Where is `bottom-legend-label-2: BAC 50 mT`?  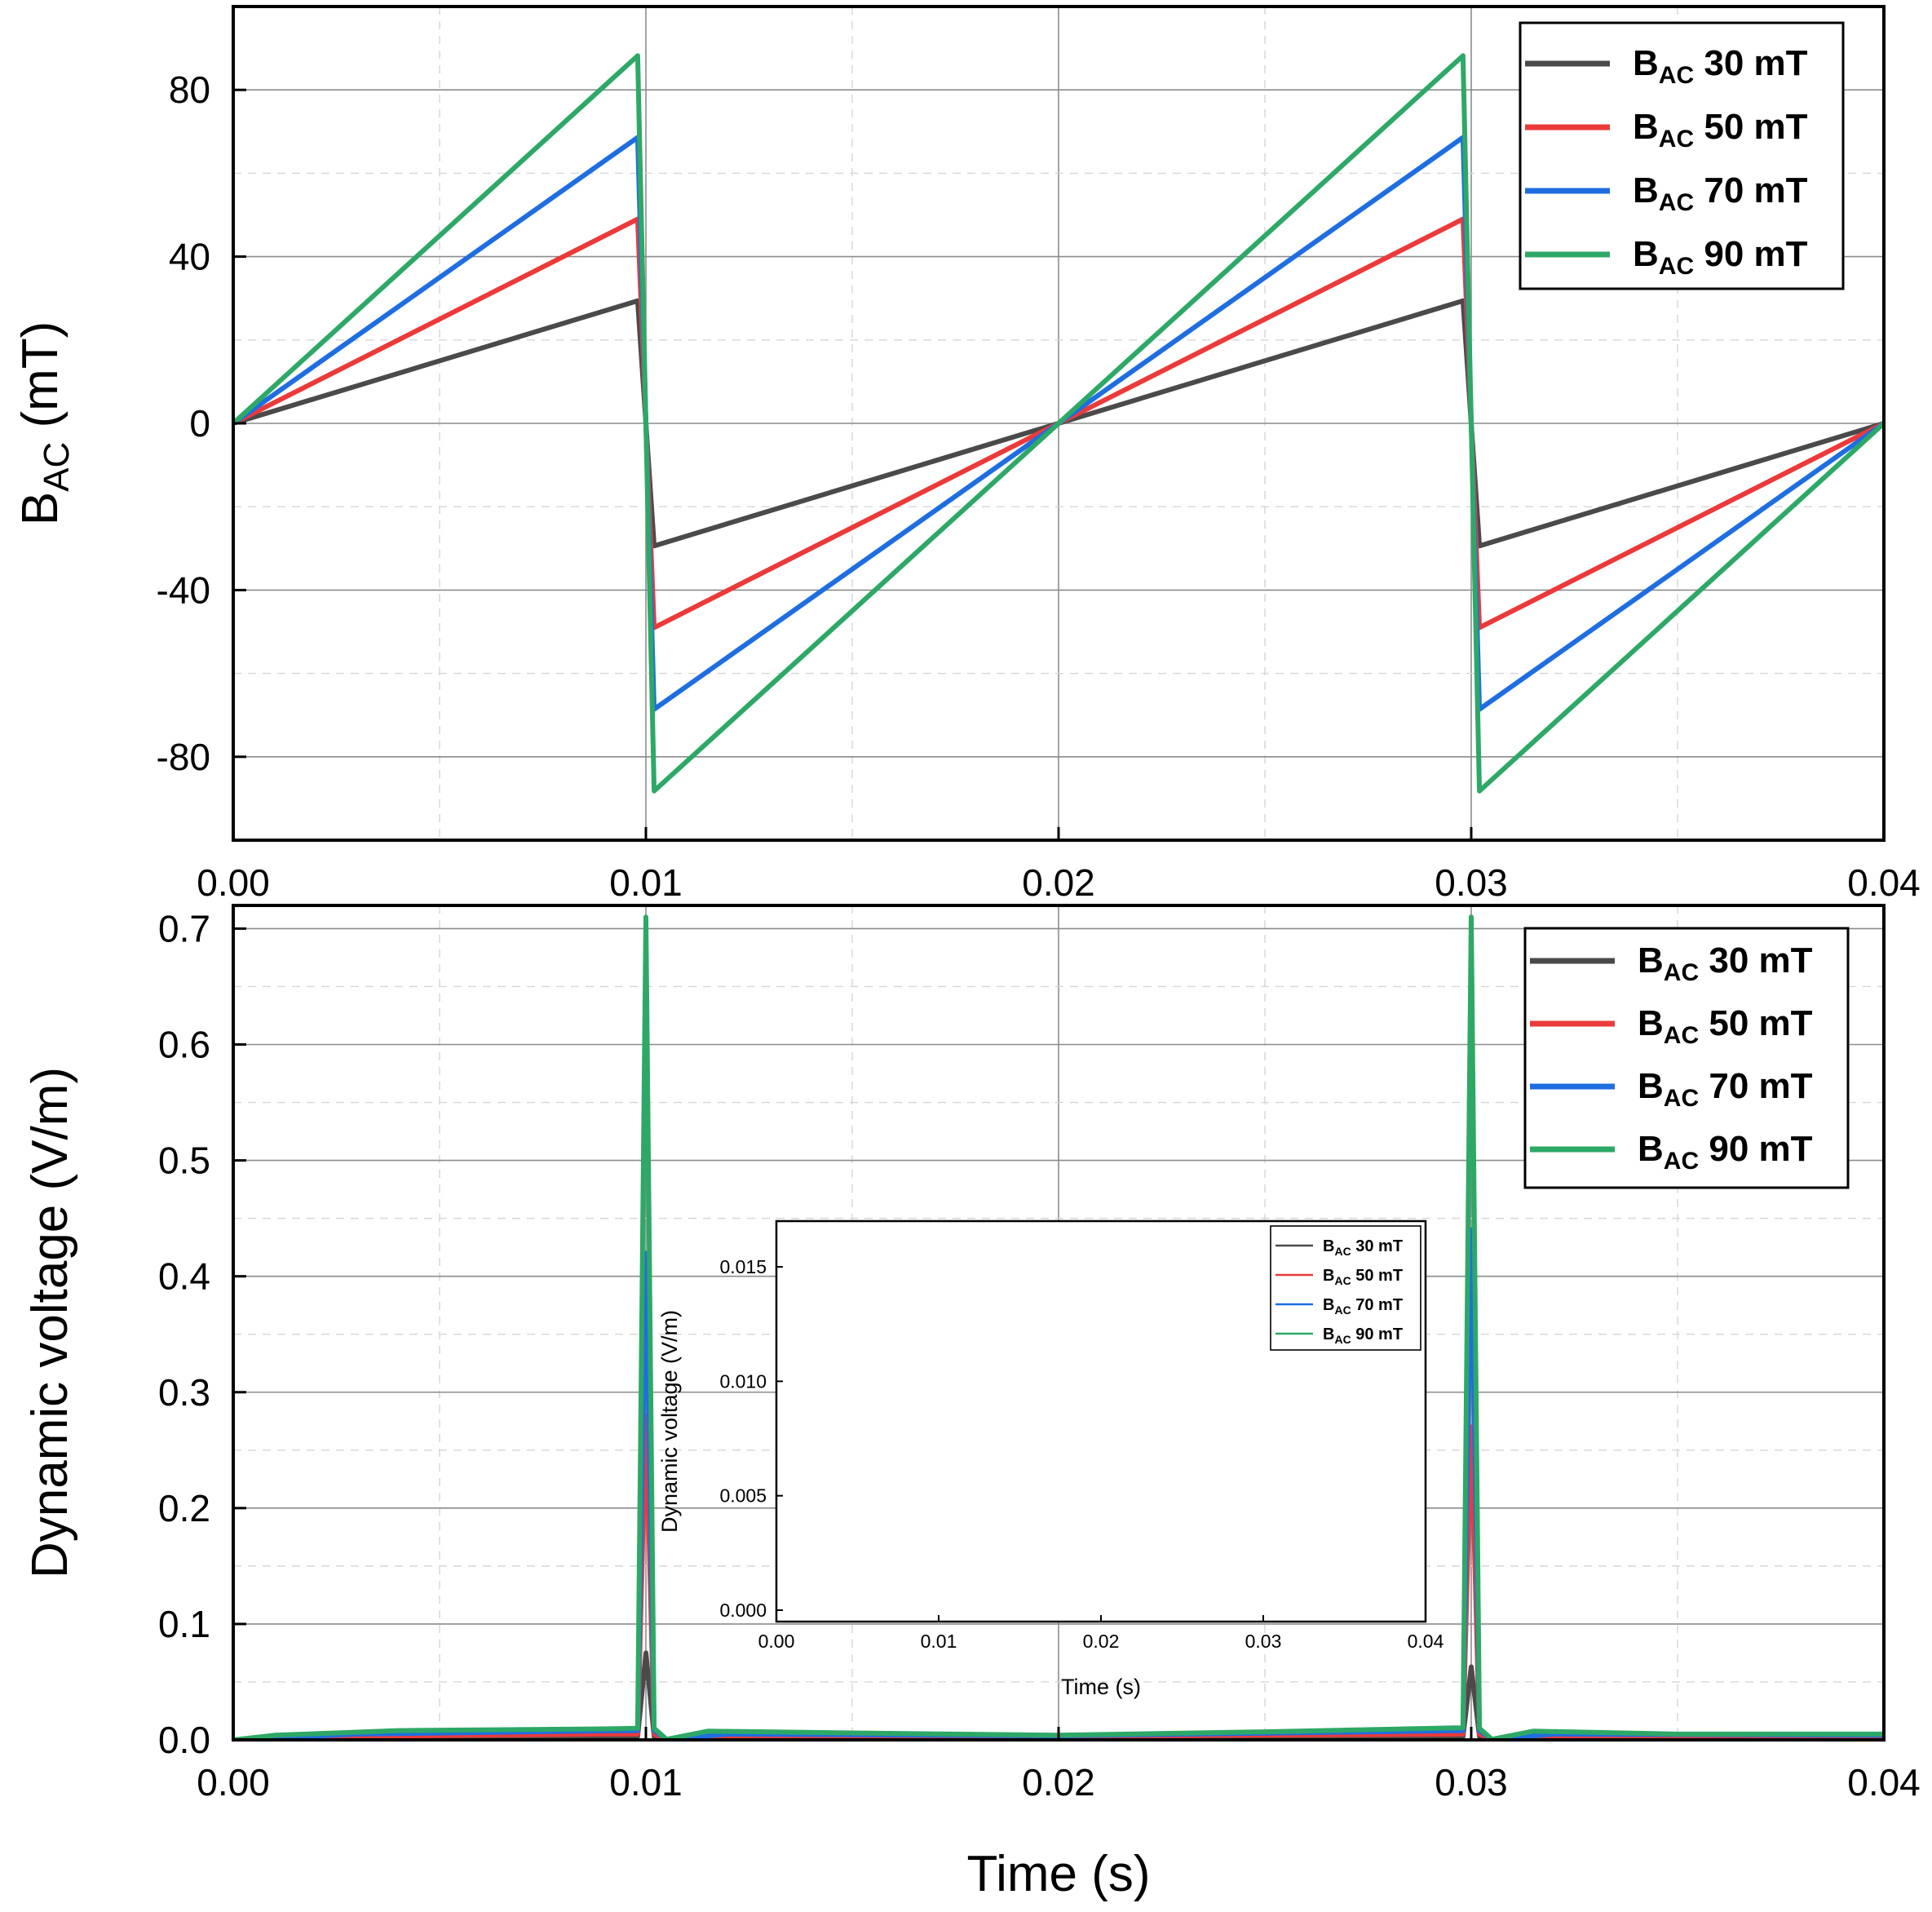 bottom-legend-label-2: BAC 50 mT is located at coordinates (1726, 1026).